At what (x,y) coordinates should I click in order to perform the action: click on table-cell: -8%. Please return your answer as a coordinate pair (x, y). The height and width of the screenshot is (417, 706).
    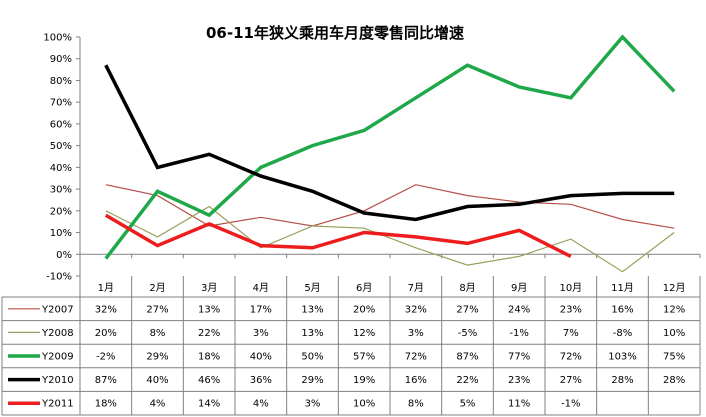
    Looking at the image, I should click on (622, 333).